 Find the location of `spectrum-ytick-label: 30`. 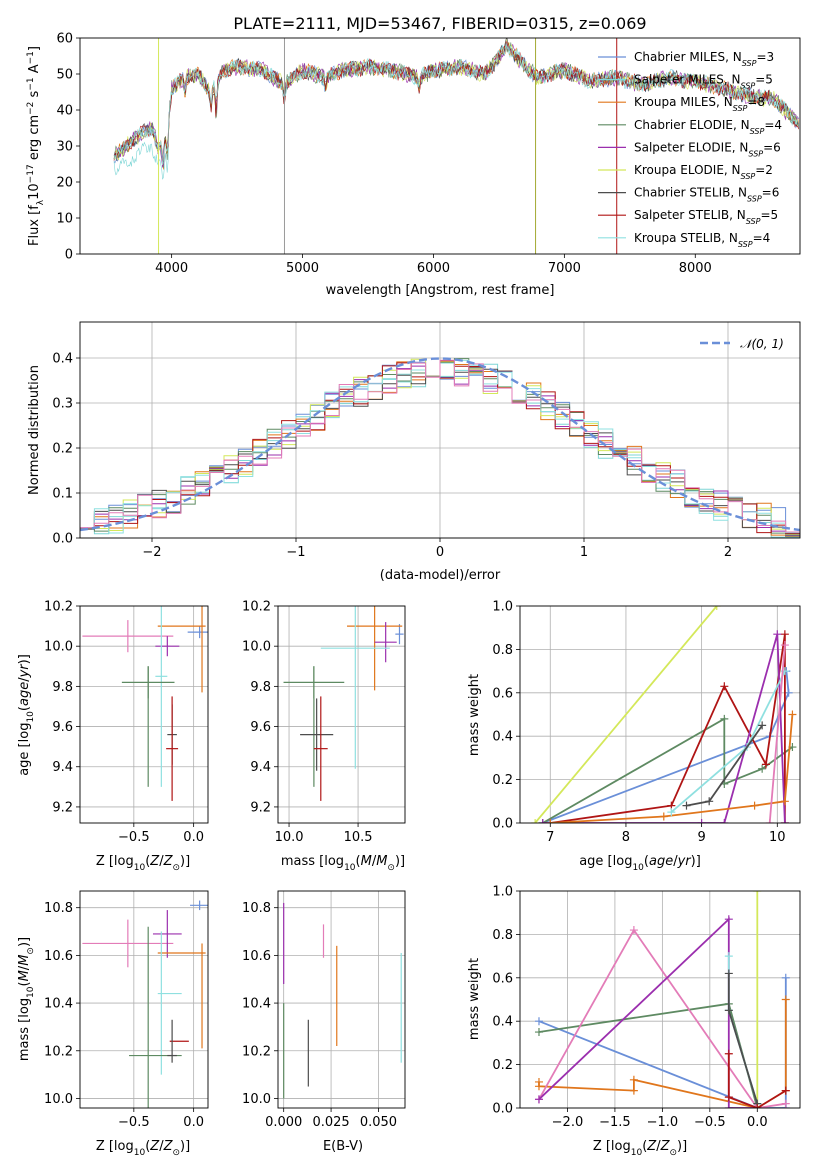

spectrum-ytick-label: 30 is located at coordinates (64, 147).